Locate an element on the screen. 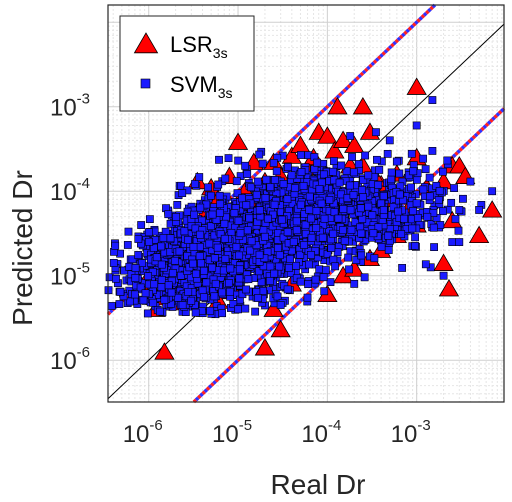 Image resolution: width=512 pixels, height=502 pixels. legend-lsr-subscript: 3s is located at coordinates (220, 53).